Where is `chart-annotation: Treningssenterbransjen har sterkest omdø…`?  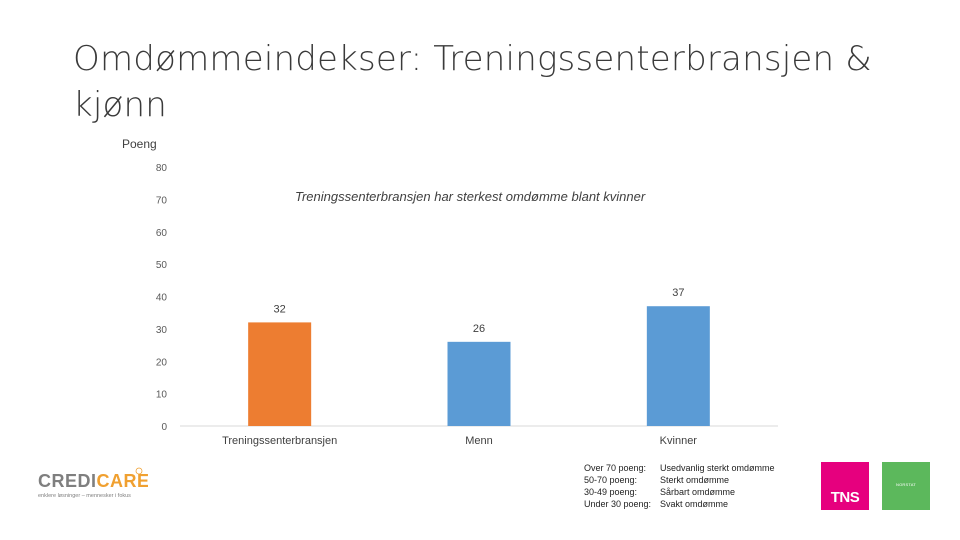 chart-annotation: Treningssenterbransjen har sterkest omdø… is located at coordinates (470, 196).